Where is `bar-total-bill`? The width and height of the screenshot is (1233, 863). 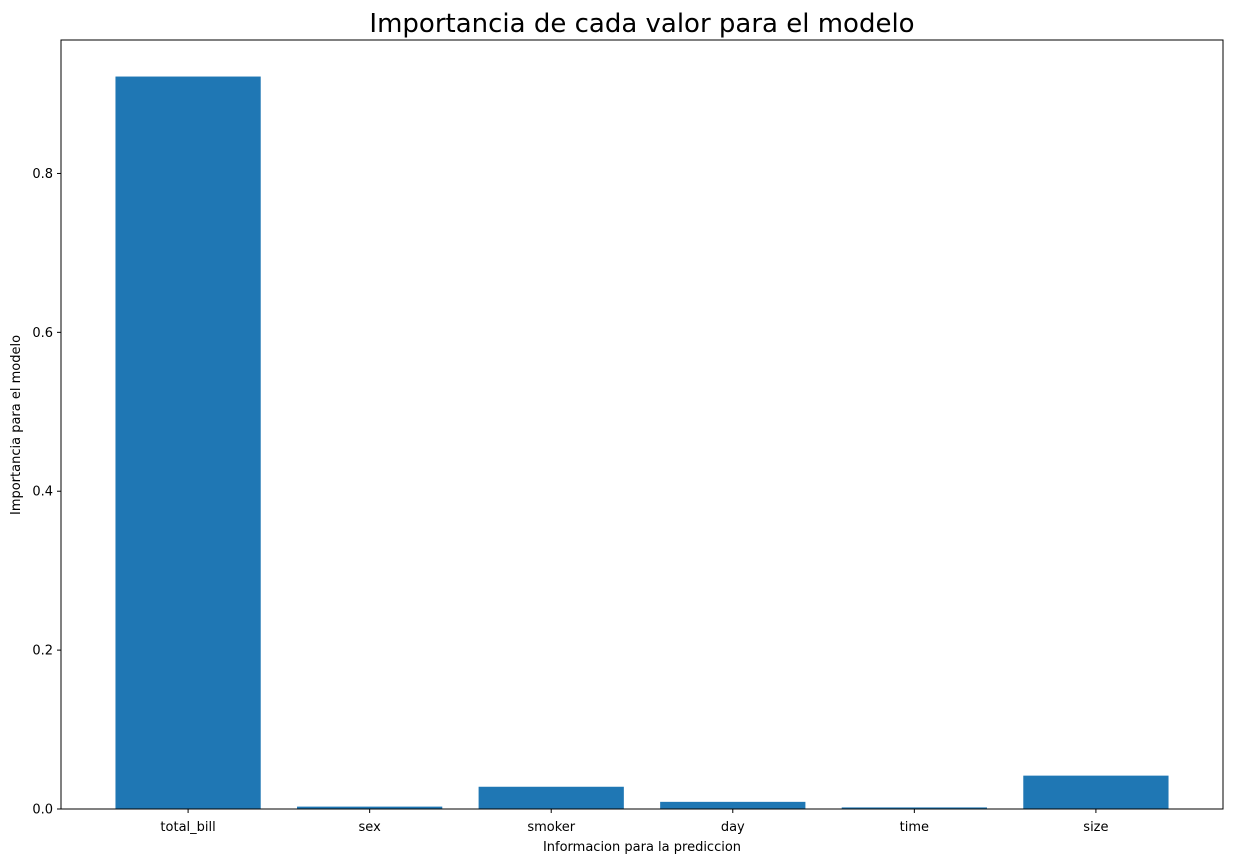
bar-total-bill is located at coordinates (188, 442).